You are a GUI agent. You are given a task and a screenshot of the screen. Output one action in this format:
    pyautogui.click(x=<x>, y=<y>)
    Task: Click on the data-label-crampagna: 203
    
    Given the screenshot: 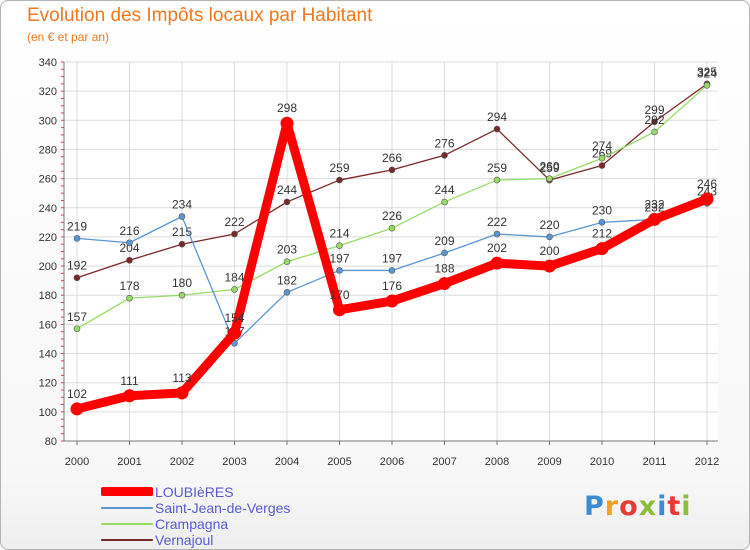 What is the action you would take?
    pyautogui.click(x=287, y=250)
    